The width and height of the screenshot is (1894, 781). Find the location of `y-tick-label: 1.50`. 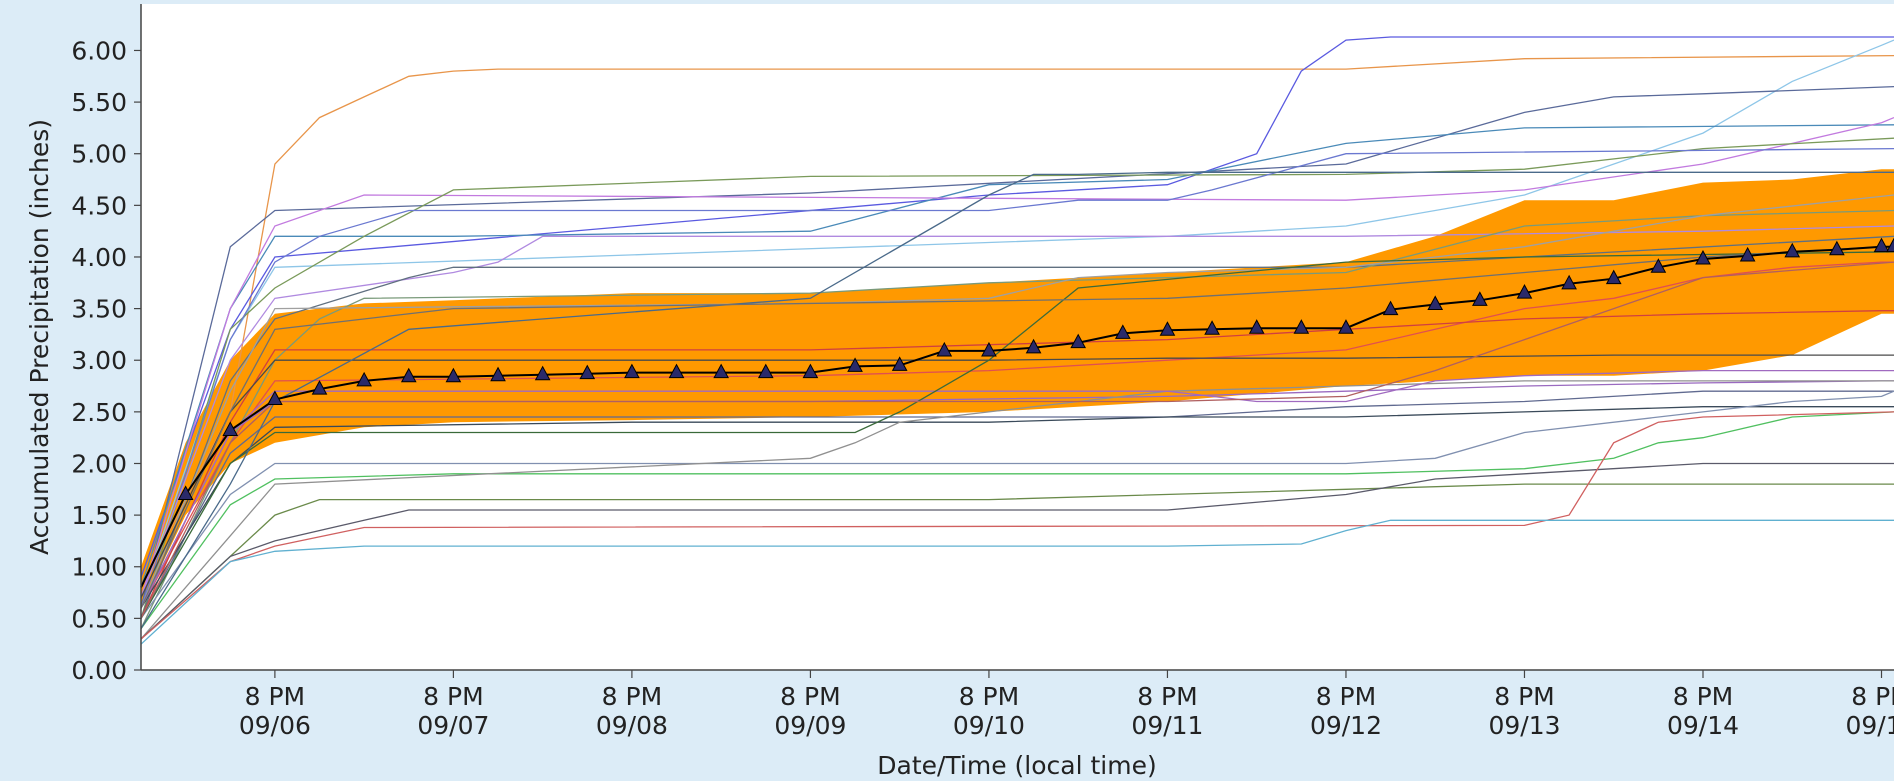

y-tick-label: 1.50 is located at coordinates (99, 515).